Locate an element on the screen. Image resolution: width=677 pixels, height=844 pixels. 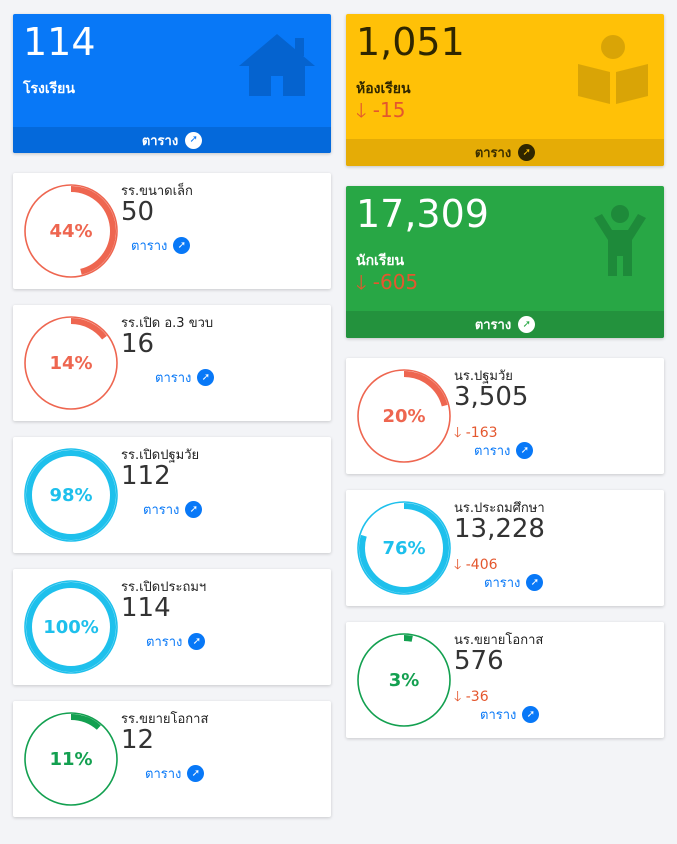
stat-card: 14% รร.เปิด อ.3 ขวบ 16 ตาราง ➚ is located at coordinates (172, 363).